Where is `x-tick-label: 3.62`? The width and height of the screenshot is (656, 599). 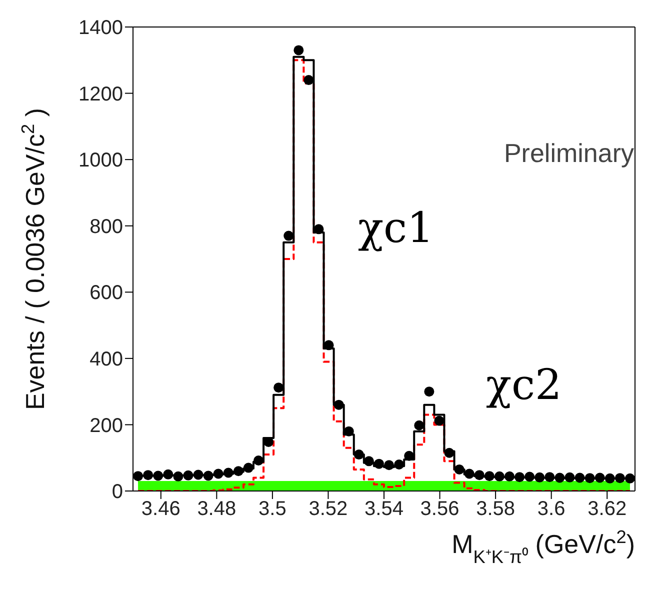 x-tick-label: 3.62 is located at coordinates (607, 509).